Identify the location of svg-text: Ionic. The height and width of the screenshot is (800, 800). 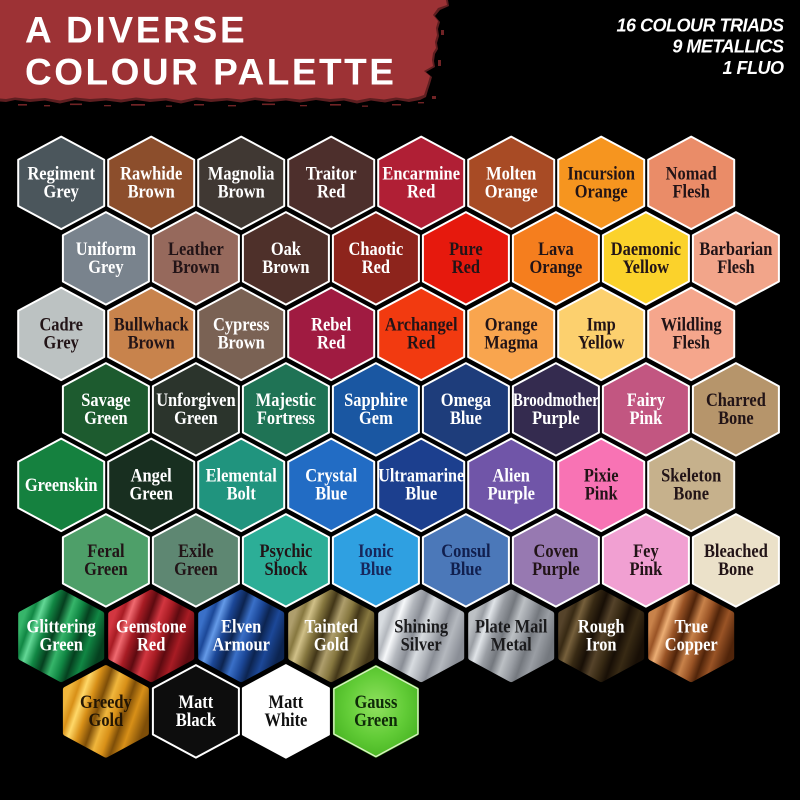
(376, 552).